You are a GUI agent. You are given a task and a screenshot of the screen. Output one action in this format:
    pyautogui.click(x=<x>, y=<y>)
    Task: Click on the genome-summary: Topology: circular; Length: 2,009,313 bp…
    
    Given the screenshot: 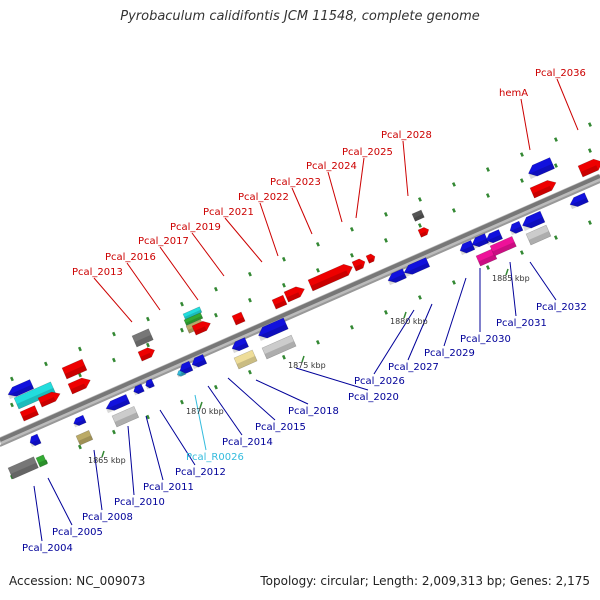 What is the action you would take?
    pyautogui.click(x=425, y=581)
    